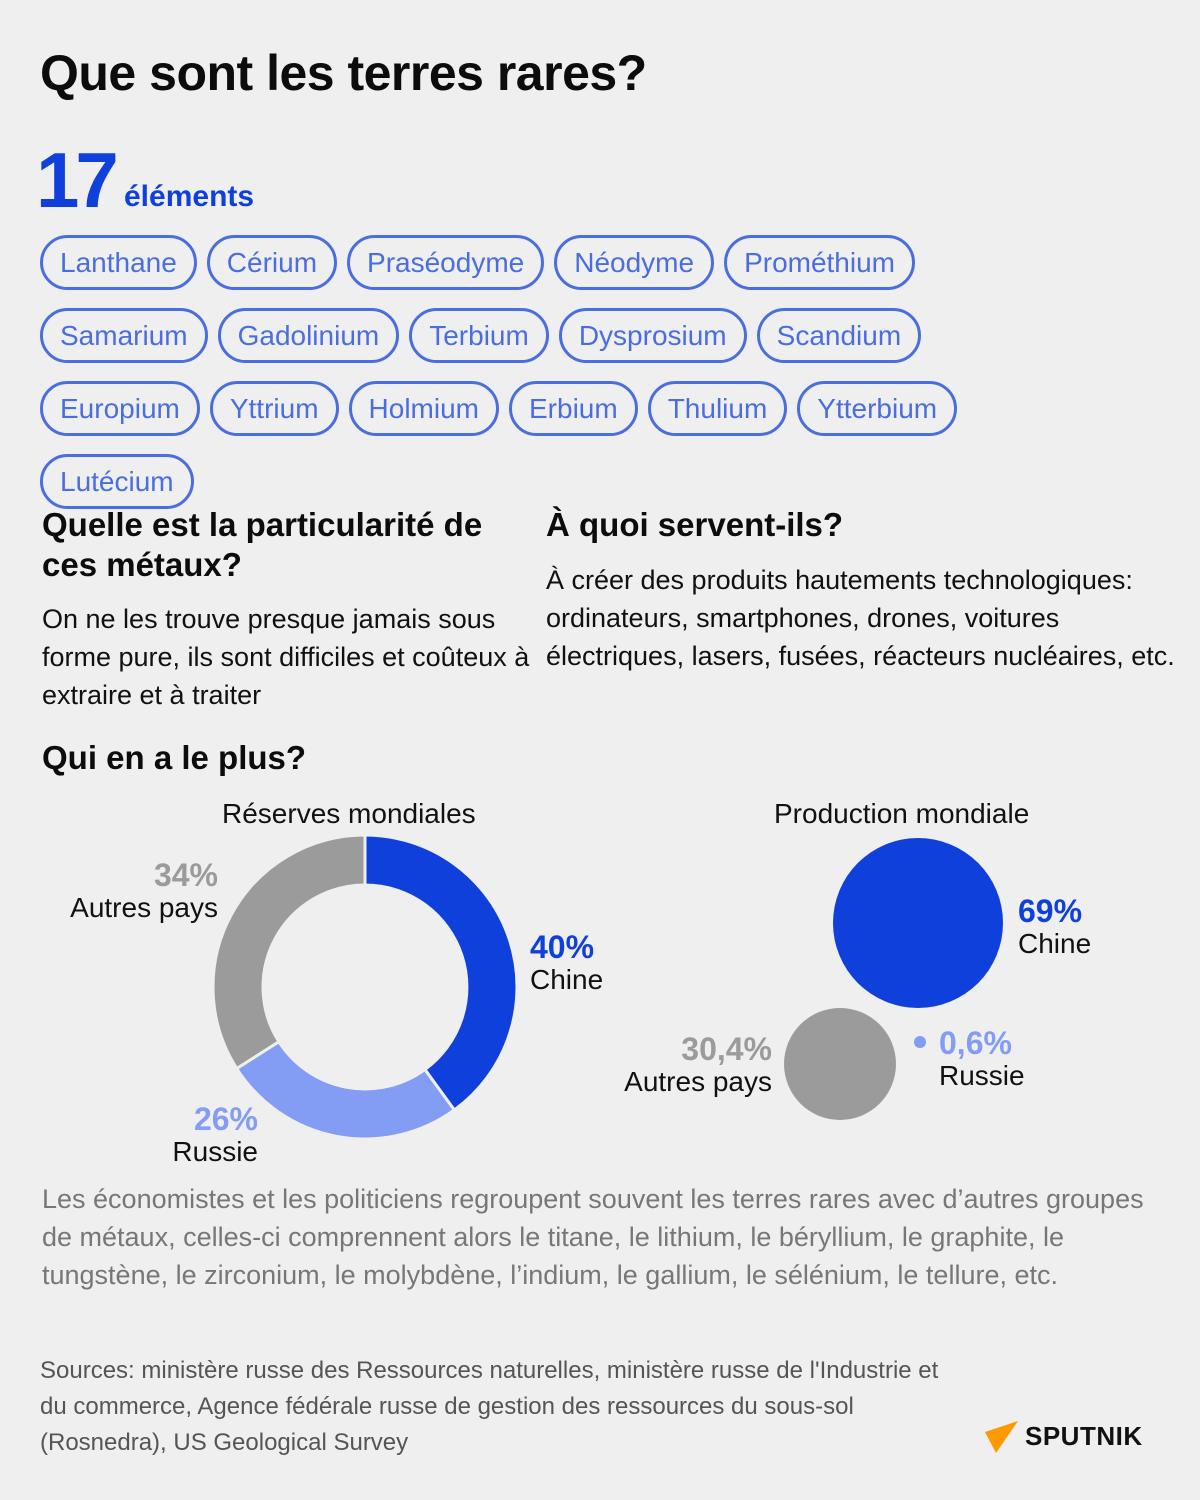  I want to click on element-pill: Scandium, so click(839, 335).